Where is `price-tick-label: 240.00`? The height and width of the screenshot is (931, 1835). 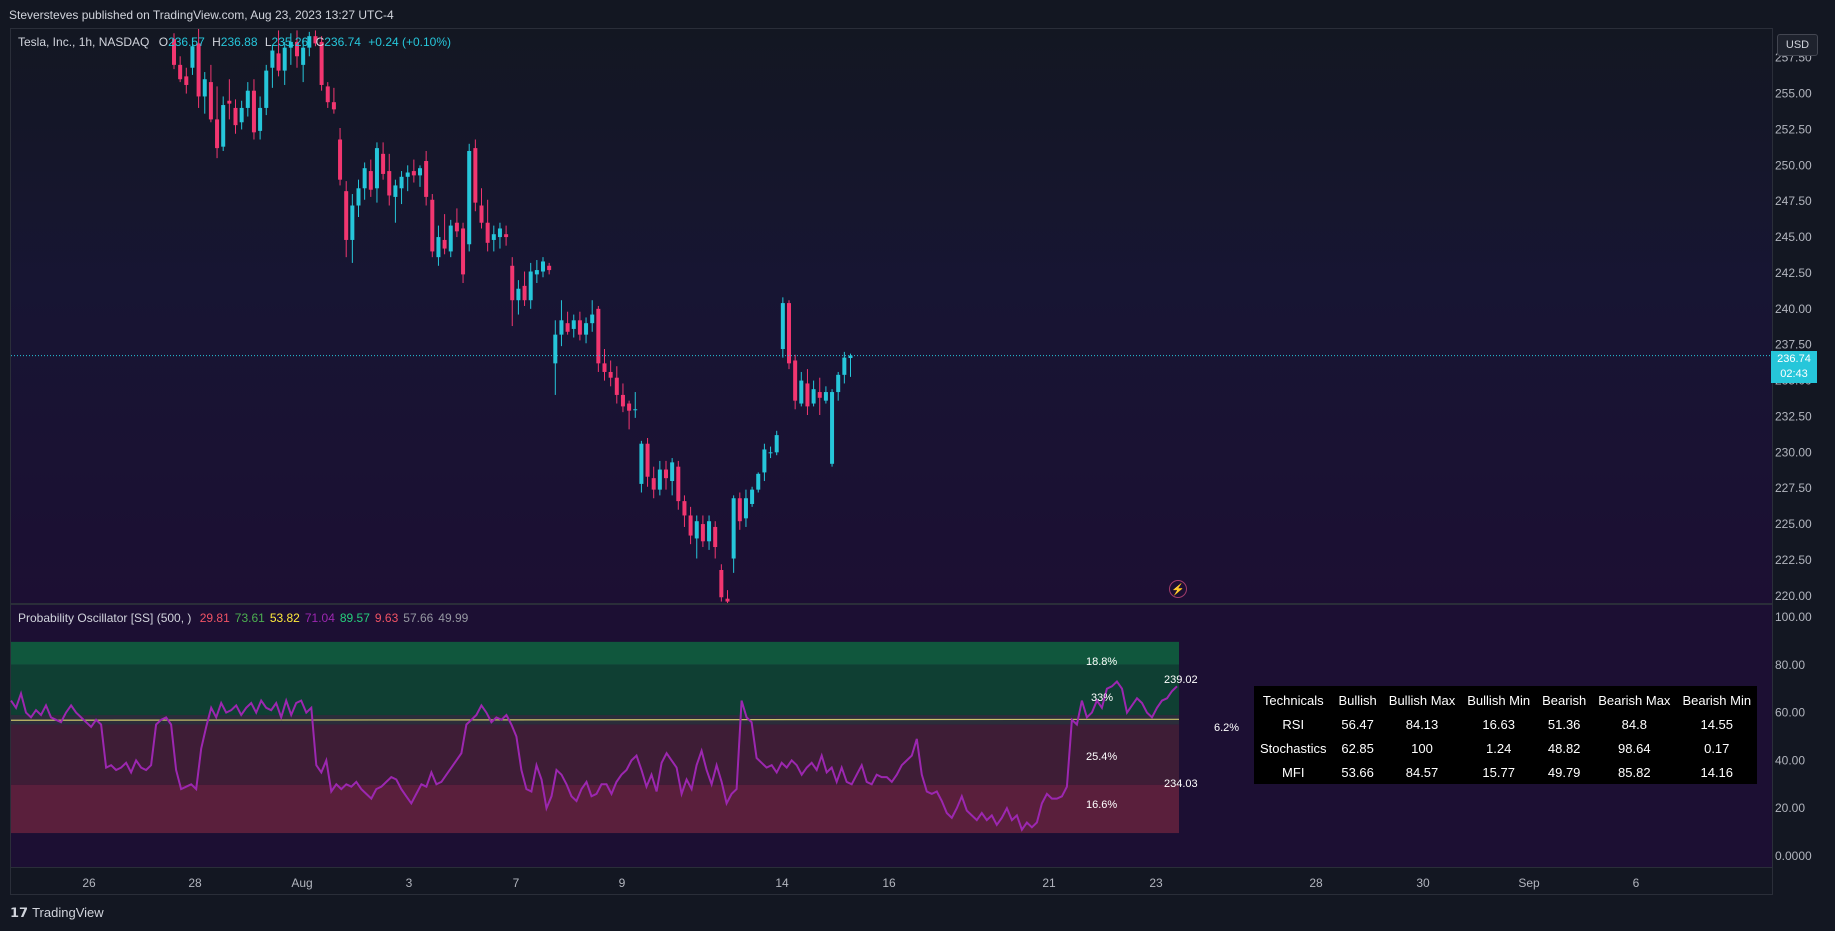 price-tick-label: 240.00 is located at coordinates (1793, 309).